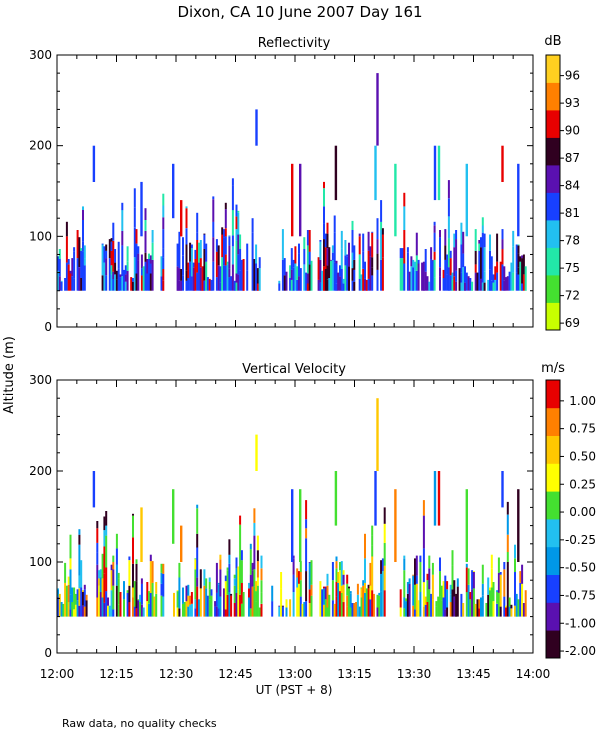  What do you see at coordinates (40, 236) in the screenshot?
I see `y-tick-label: 100` at bounding box center [40, 236].